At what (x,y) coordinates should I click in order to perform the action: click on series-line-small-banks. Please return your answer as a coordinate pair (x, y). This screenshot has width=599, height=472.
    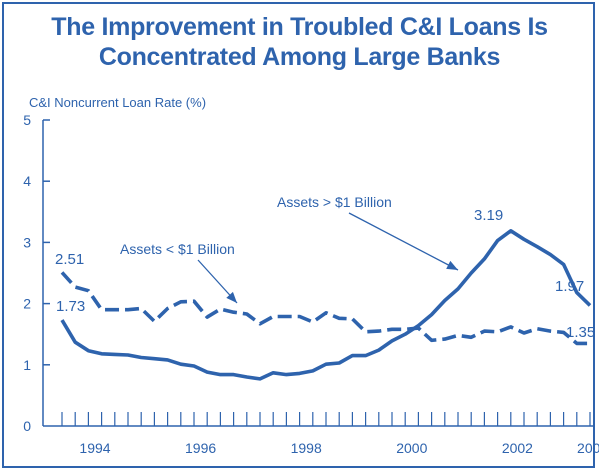
    Looking at the image, I should click on (325, 308).